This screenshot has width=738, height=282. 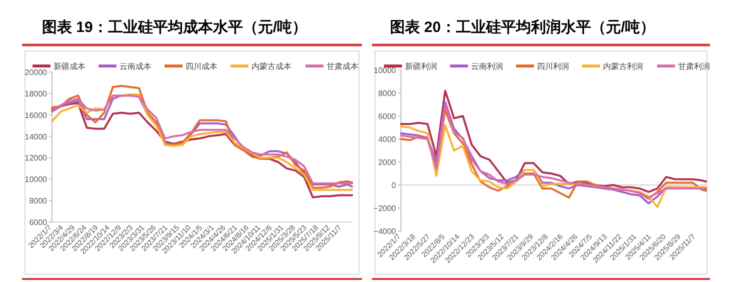 I want to click on y-tick-label: 18000, so click(x=36, y=93).